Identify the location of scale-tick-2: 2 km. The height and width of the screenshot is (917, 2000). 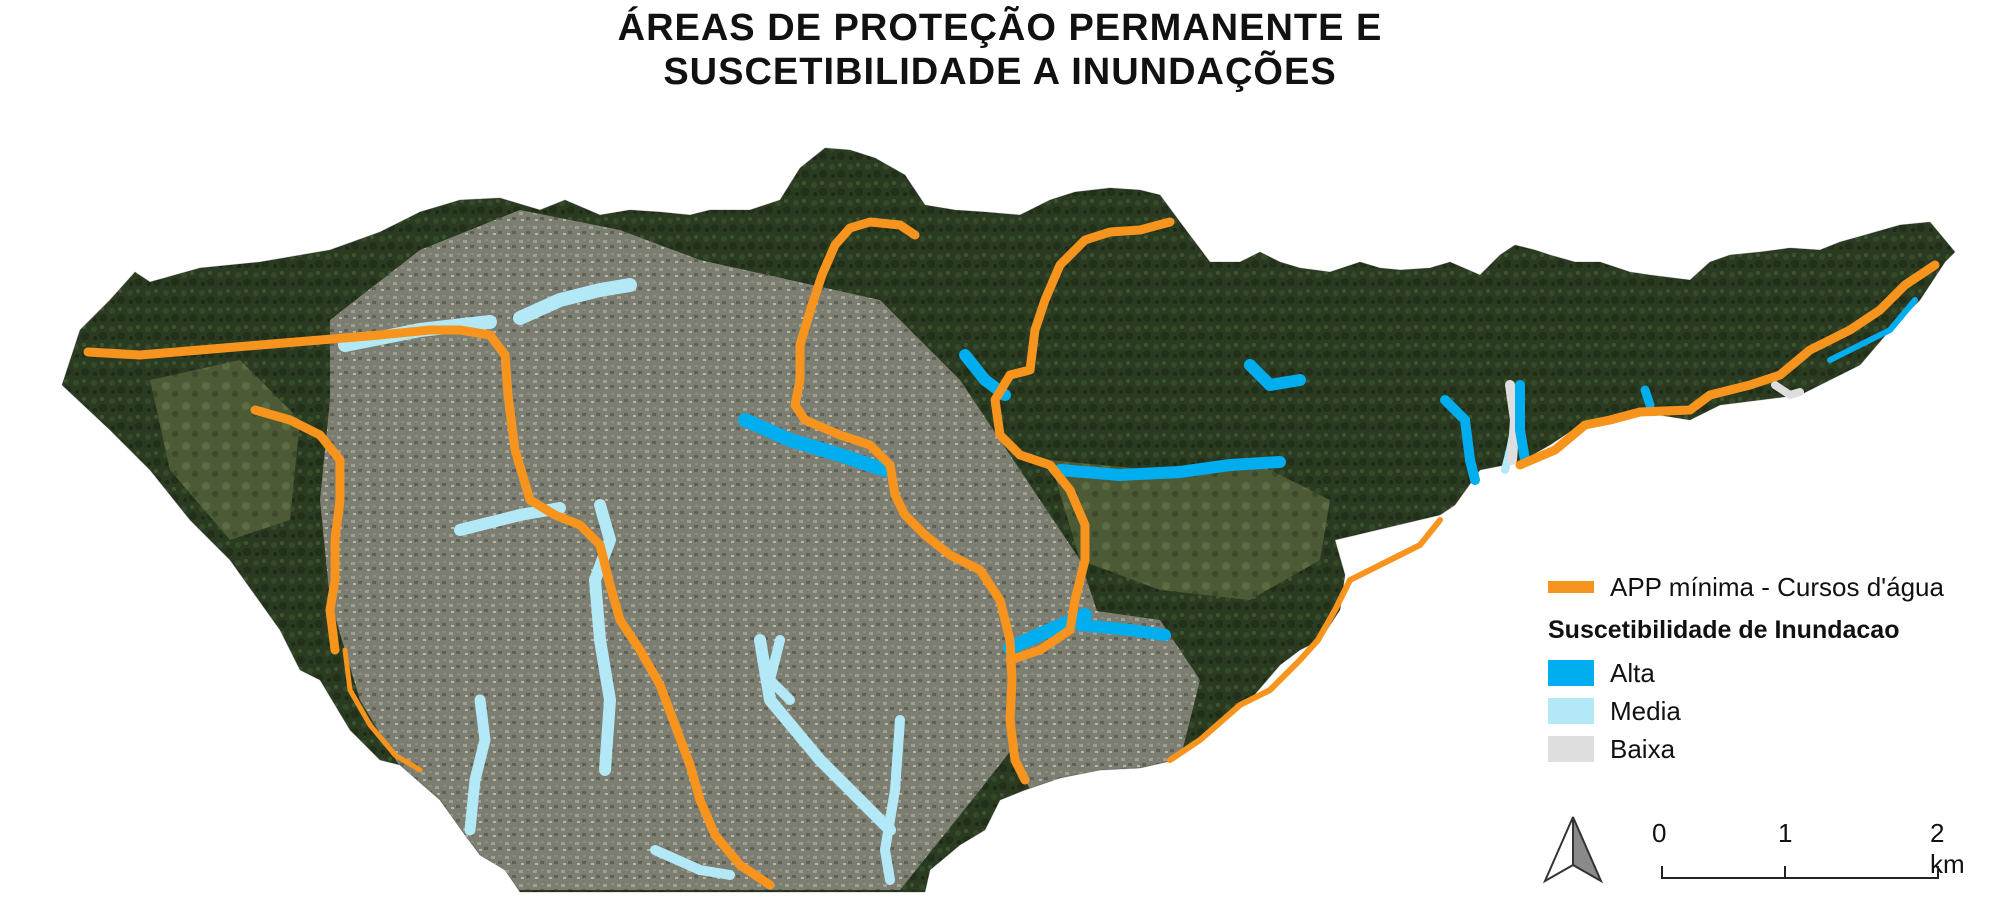
(1947, 848).